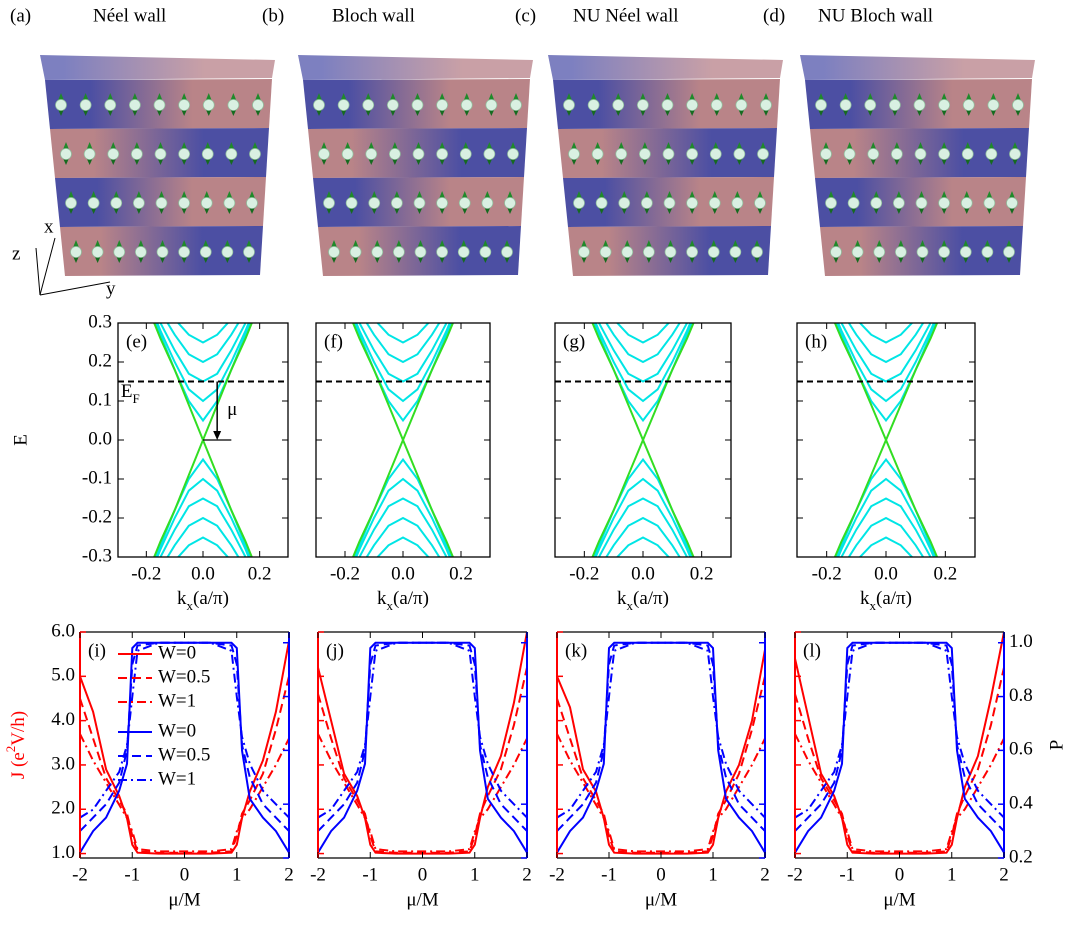 This screenshot has width=1073, height=927. I want to click on x-tick-label: -0.2, so click(584, 573).